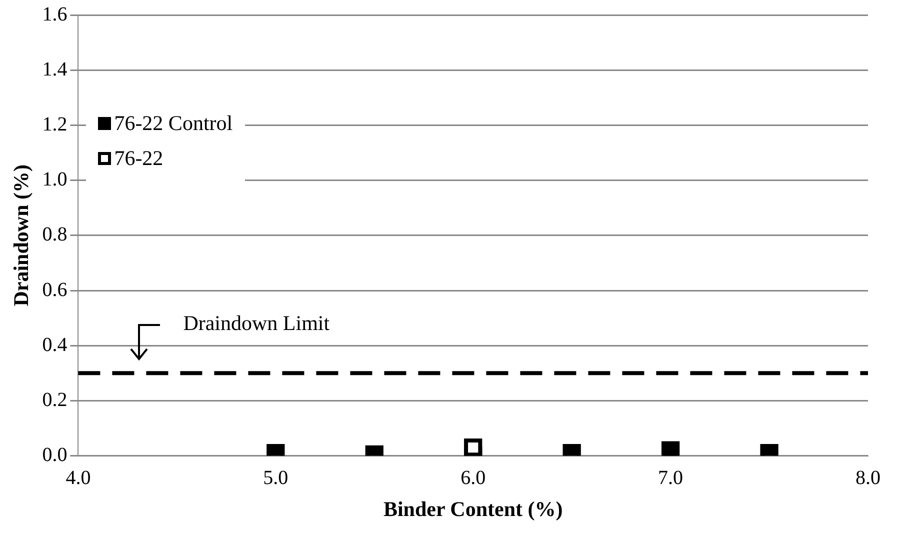 Image resolution: width=906 pixels, height=533 pixels. What do you see at coordinates (55, 14) in the screenshot?
I see `y-tick-label: 1.6` at bounding box center [55, 14].